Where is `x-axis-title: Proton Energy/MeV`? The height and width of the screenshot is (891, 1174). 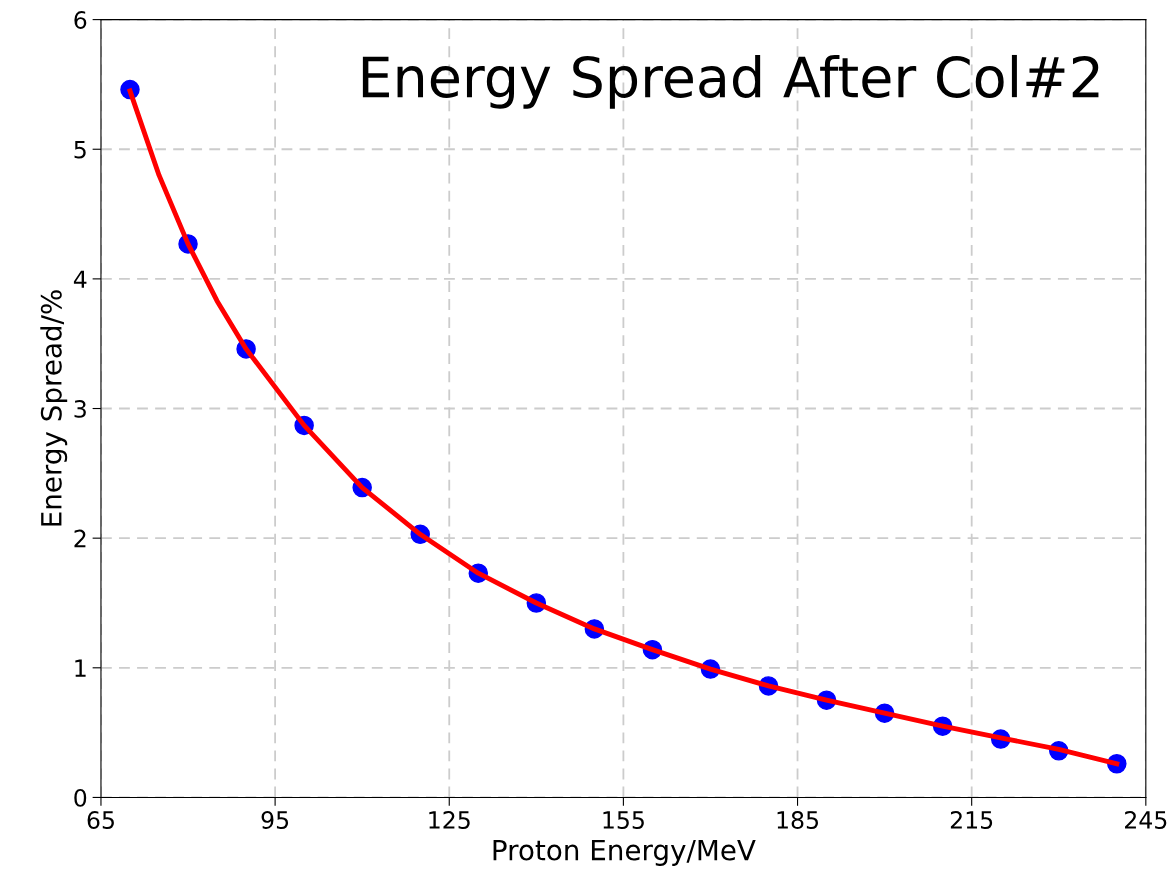 x-axis-title: Proton Energy/MeV is located at coordinates (624, 852).